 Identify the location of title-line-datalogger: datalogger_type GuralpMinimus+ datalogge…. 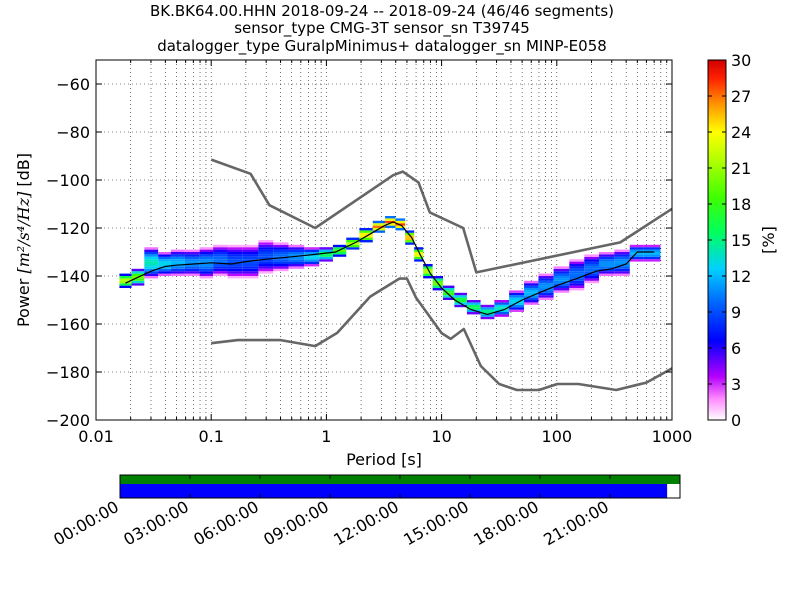
(382, 46).